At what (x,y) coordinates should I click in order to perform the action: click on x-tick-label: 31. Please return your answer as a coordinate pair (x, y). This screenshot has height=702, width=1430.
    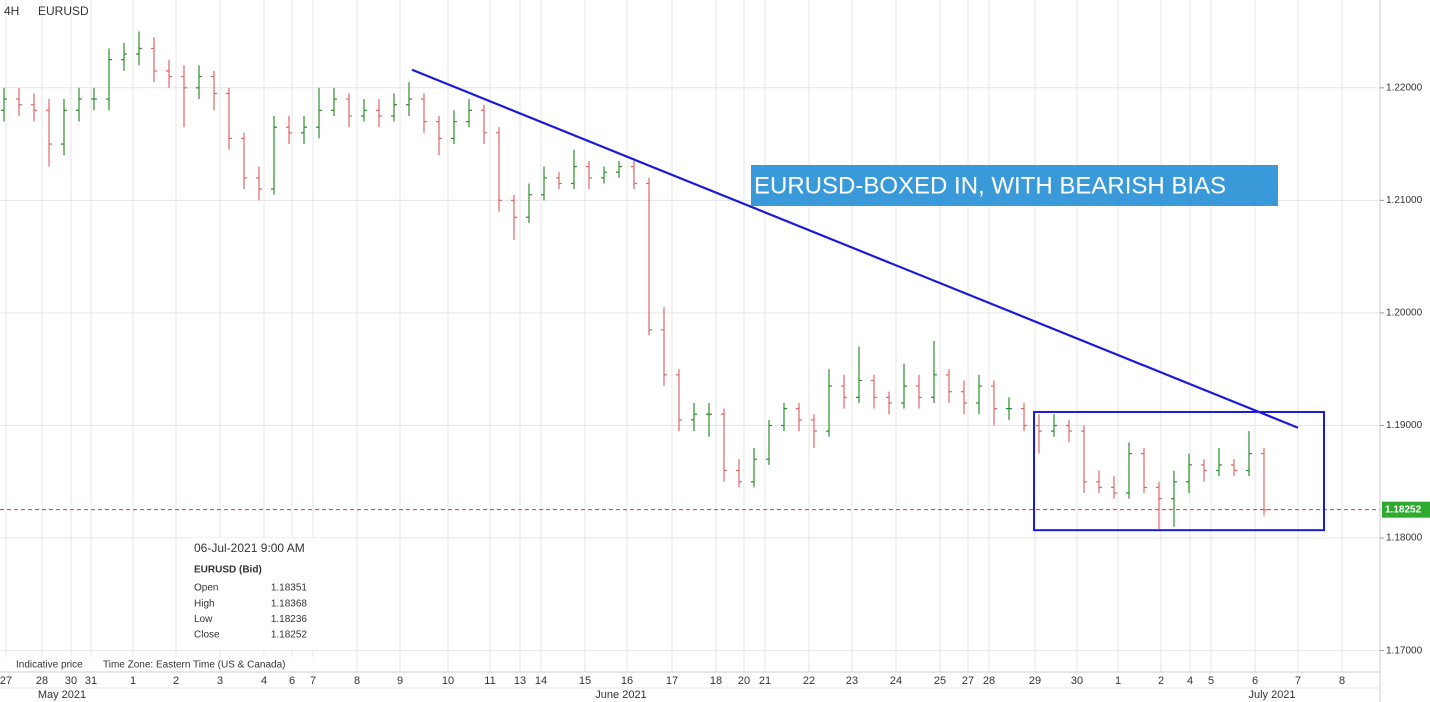
    Looking at the image, I should click on (91, 681).